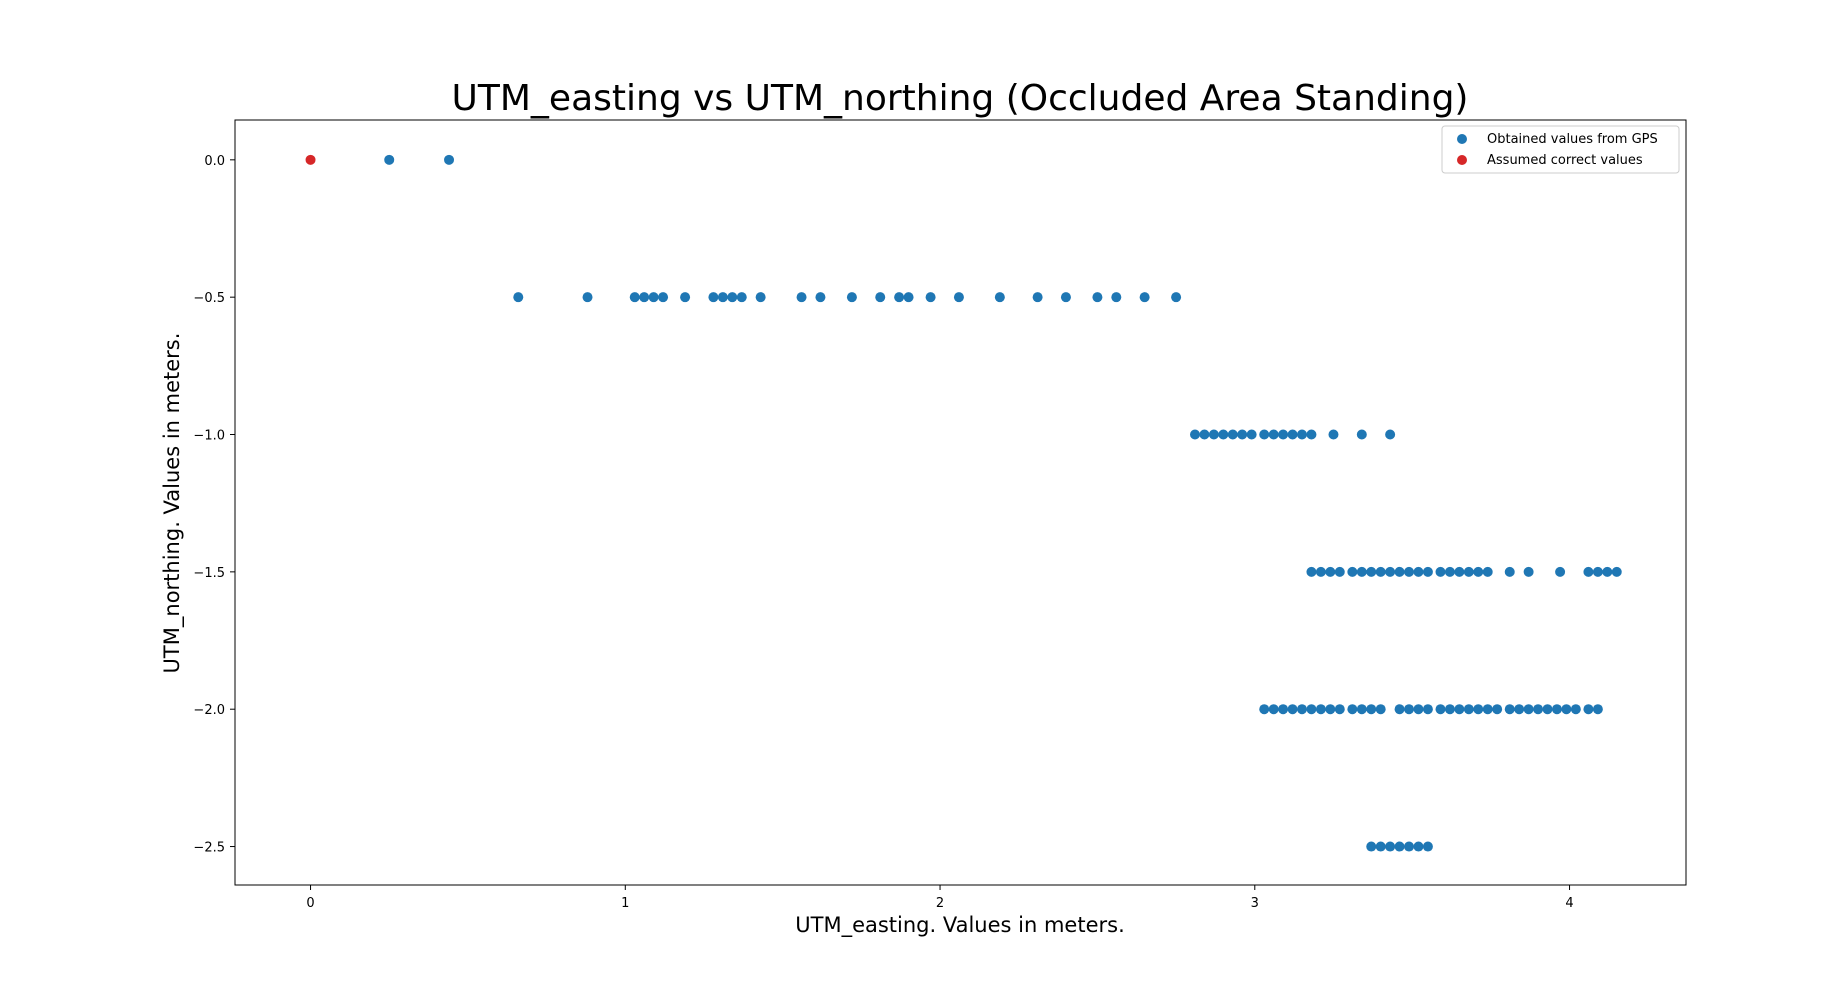 This screenshot has height=982, width=1848. I want to click on legend-label-assumed: Assumed correct values, so click(1565, 160).